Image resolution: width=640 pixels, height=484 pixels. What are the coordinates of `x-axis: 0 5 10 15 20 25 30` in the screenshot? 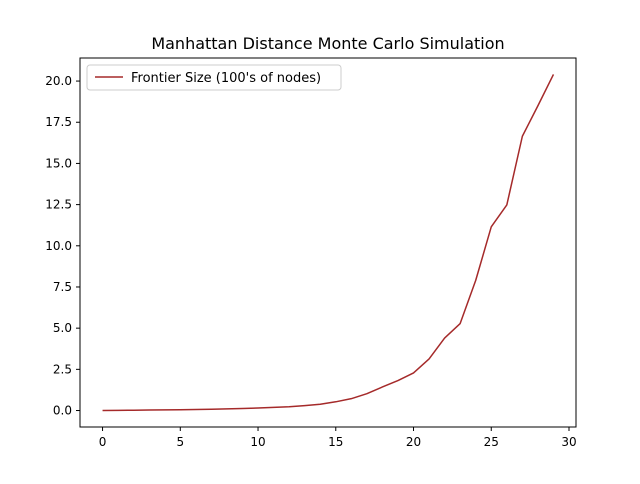 It's located at (338, 438).